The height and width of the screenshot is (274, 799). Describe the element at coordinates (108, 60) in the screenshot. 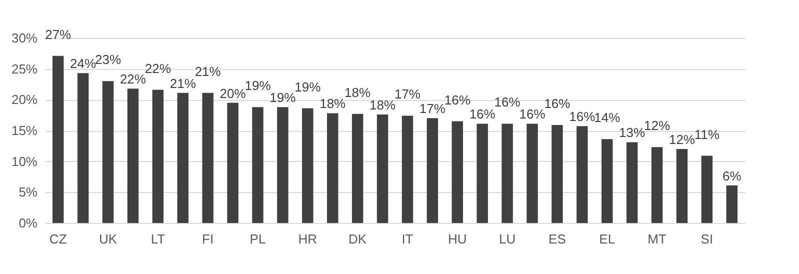

I see `data-label: 23%` at that location.